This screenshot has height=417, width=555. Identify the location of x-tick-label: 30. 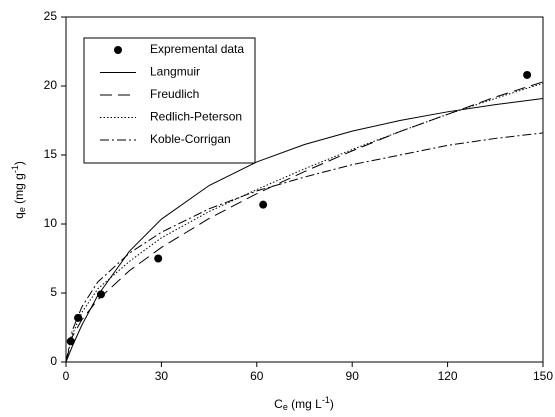
(162, 376).